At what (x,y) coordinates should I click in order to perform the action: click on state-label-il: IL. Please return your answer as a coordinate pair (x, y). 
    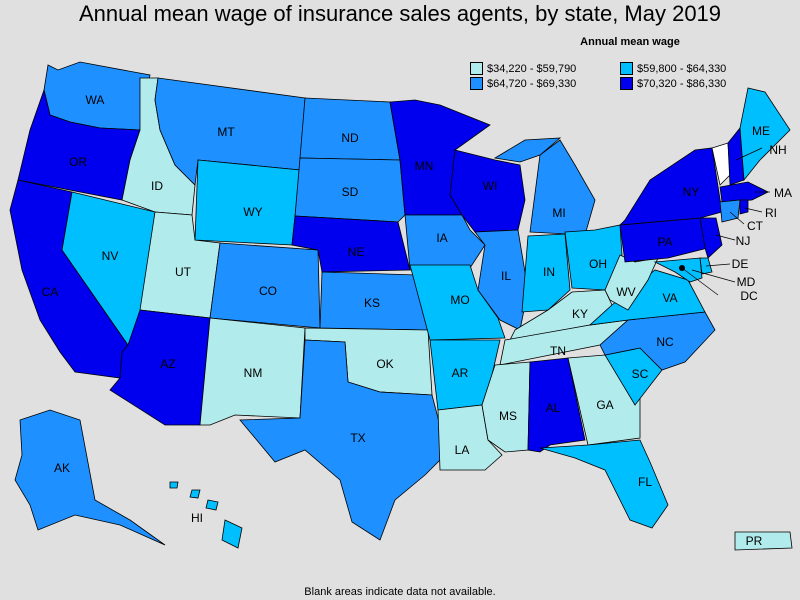
    Looking at the image, I should click on (506, 276).